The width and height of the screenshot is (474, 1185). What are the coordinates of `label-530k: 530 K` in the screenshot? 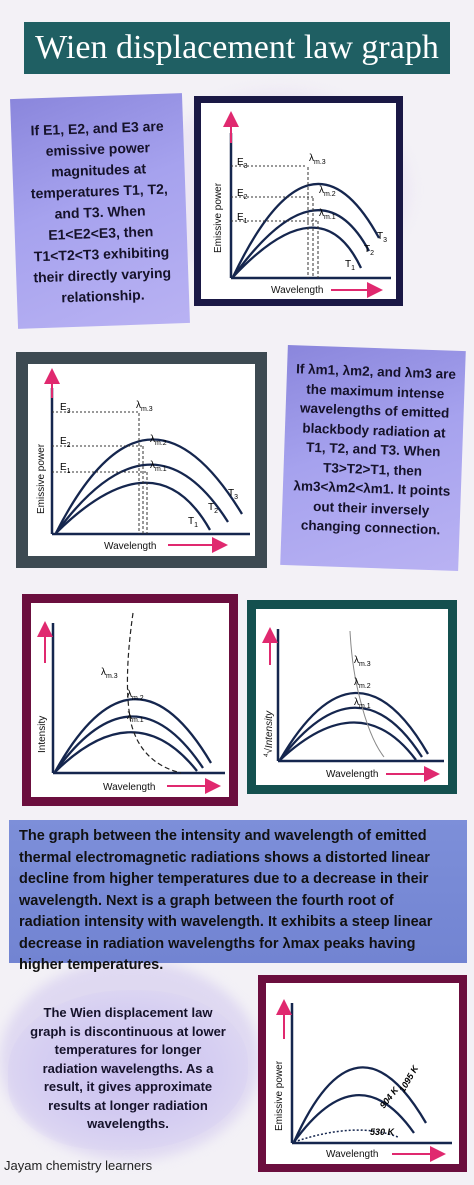 It's located at (383, 1132).